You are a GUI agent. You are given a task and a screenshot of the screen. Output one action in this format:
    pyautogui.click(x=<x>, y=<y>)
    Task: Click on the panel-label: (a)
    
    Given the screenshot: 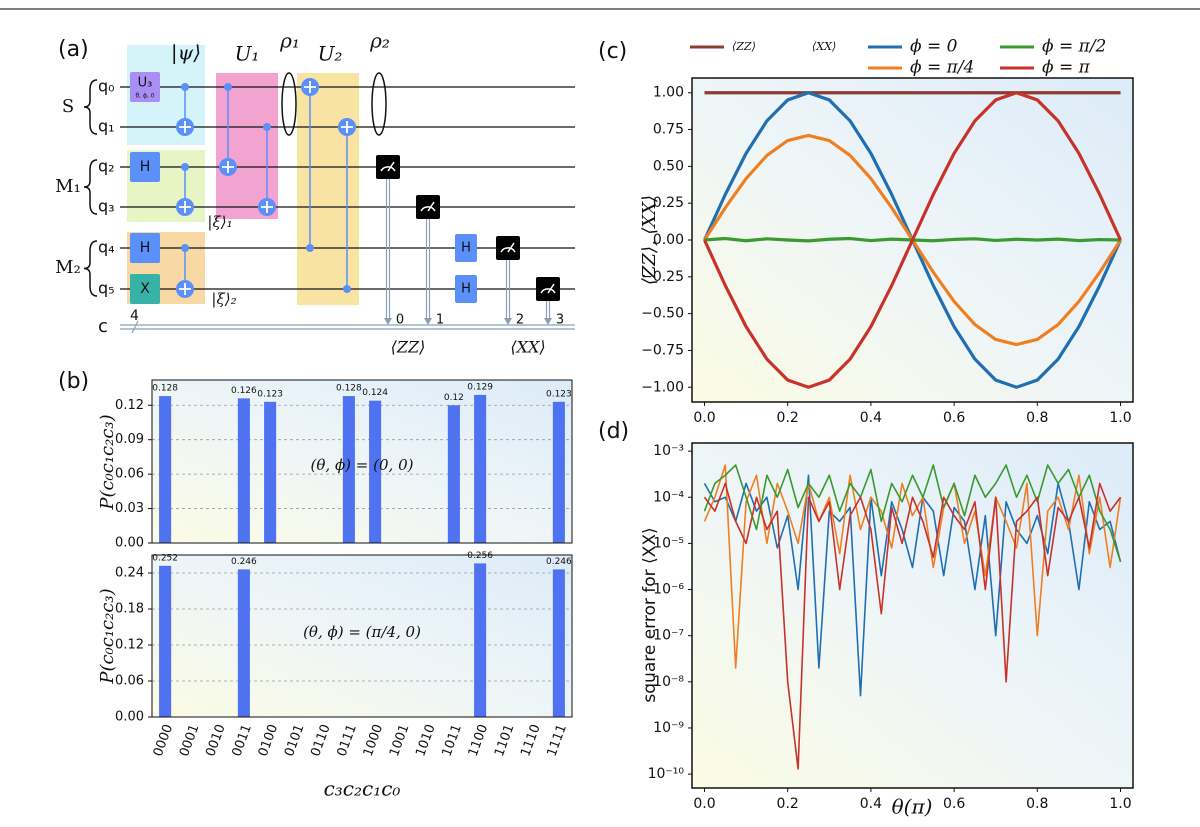 What is the action you would take?
    pyautogui.click(x=73, y=49)
    